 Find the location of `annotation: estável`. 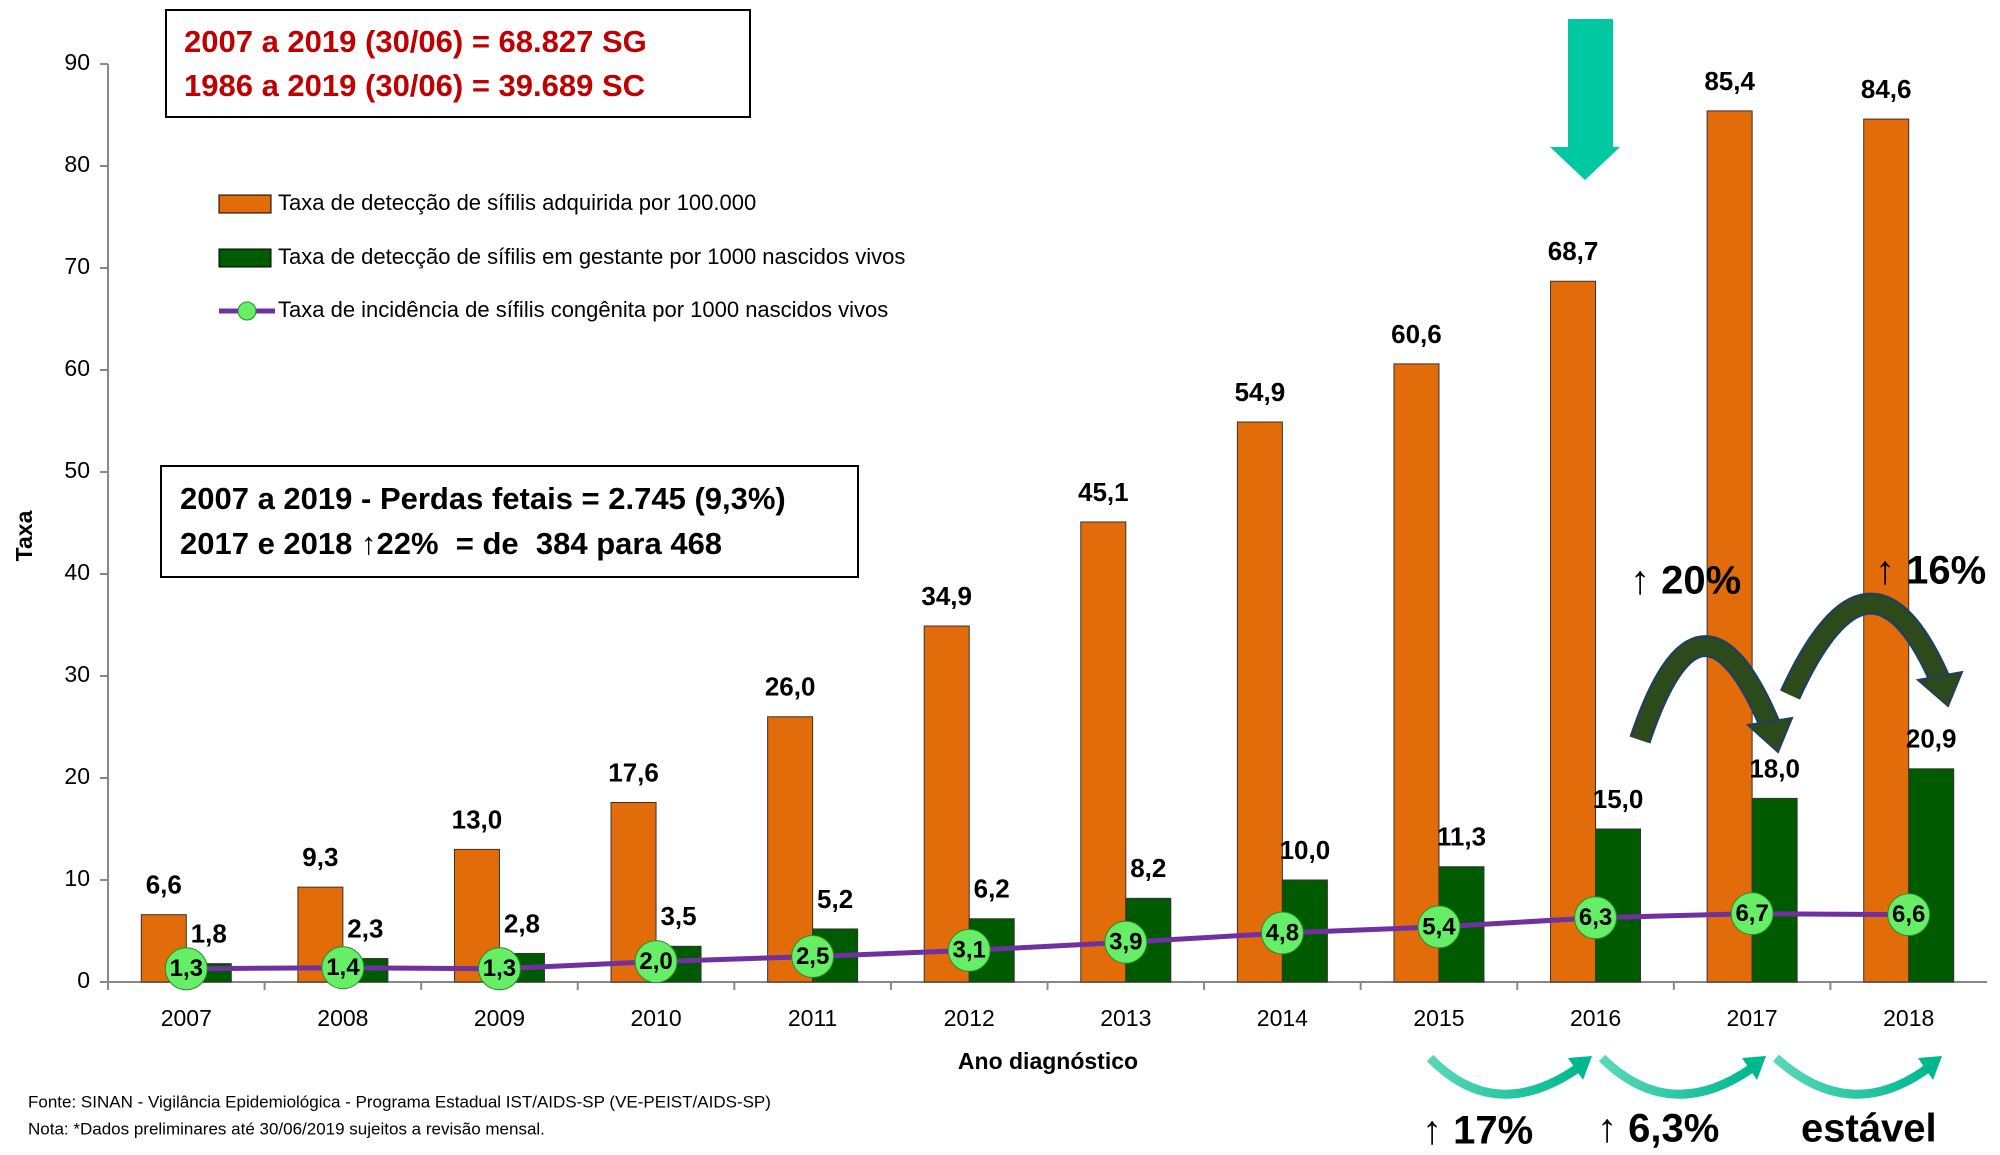

annotation: estável is located at coordinates (1869, 1129).